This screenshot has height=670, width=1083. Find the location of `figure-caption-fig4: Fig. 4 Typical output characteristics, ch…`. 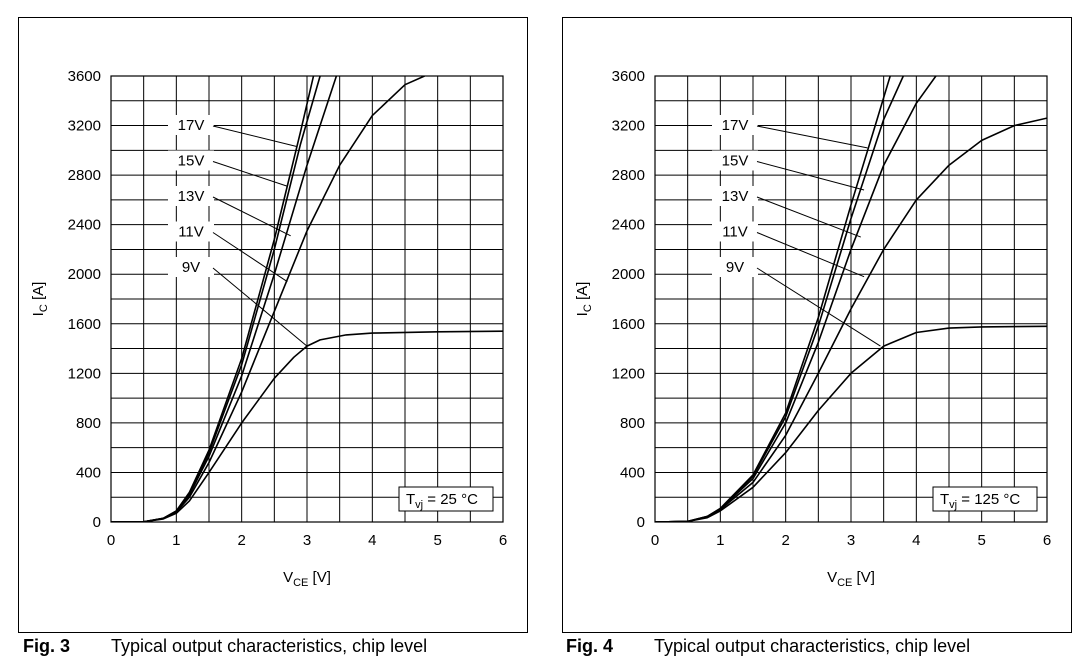

figure-caption-fig4: Fig. 4 Typical output characteristics, ch… is located at coordinates (768, 646).